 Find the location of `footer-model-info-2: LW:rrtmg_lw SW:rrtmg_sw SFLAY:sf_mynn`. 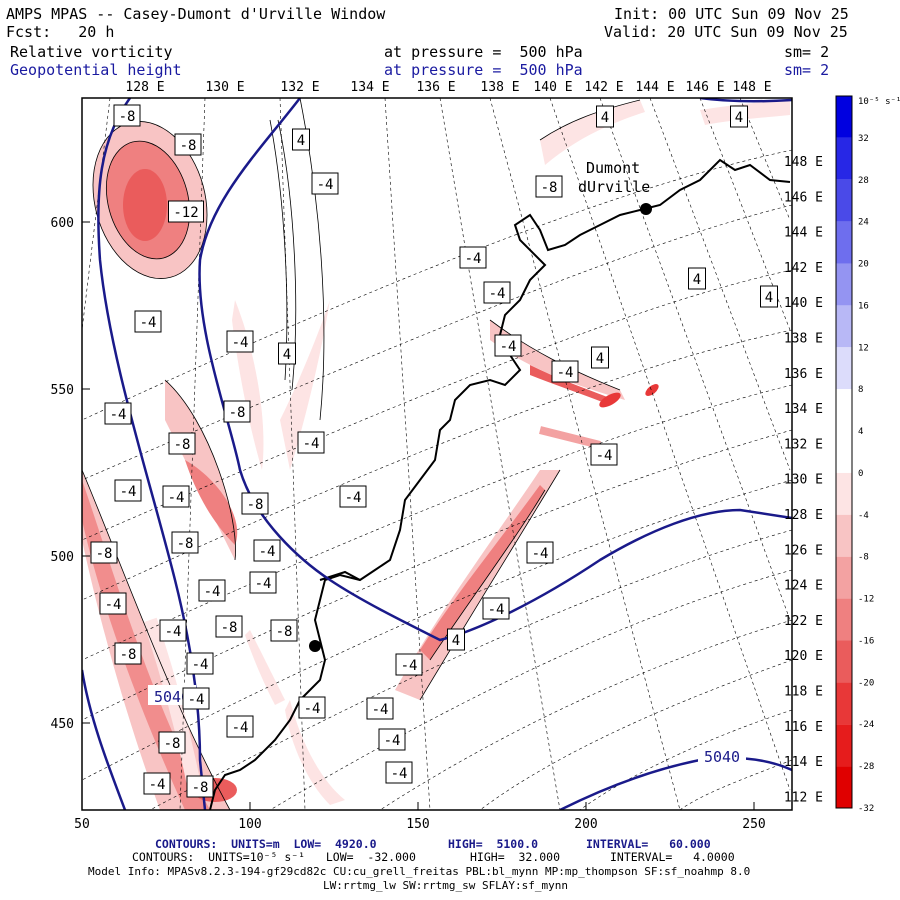

footer-model-info-2: LW:rrtmg_lw SW:rrtmg_sw SFLAY:sf_mynn is located at coordinates (446, 885).